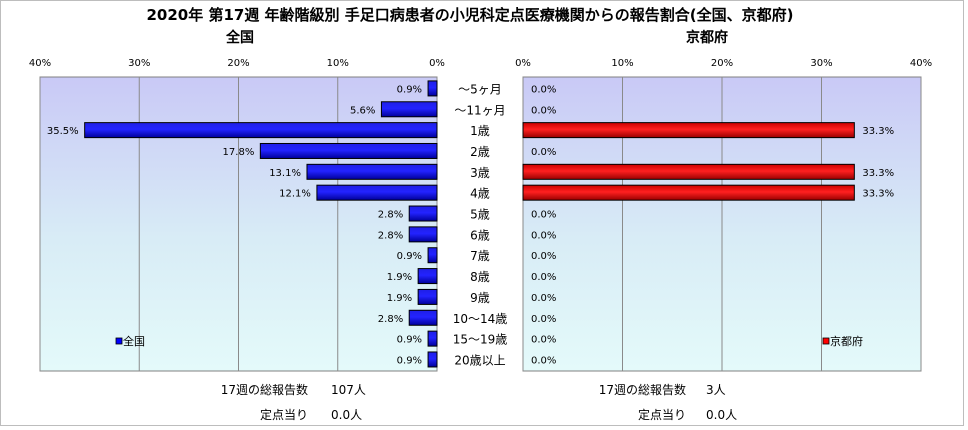 This screenshot has height=430, width=968. What do you see at coordinates (362, 110) in the screenshot?
I see `data-label: 5.6%` at bounding box center [362, 110].